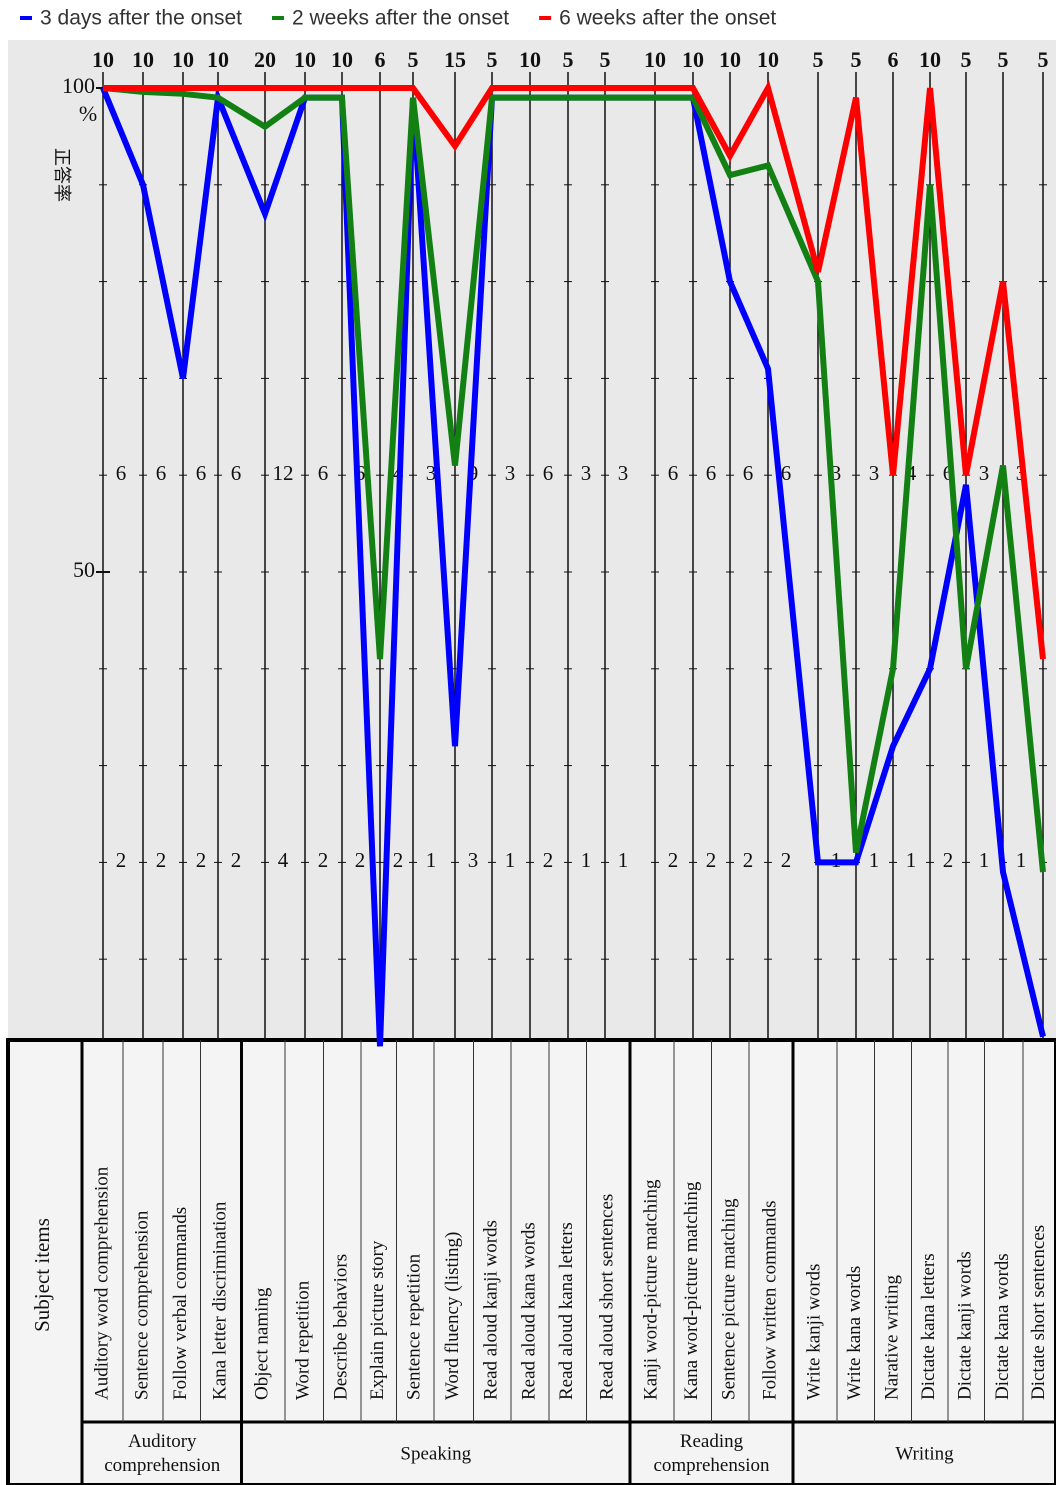 This screenshot has width=1056, height=1485. What do you see at coordinates (265, 59) in the screenshot?
I see `max-score: 20` at bounding box center [265, 59].